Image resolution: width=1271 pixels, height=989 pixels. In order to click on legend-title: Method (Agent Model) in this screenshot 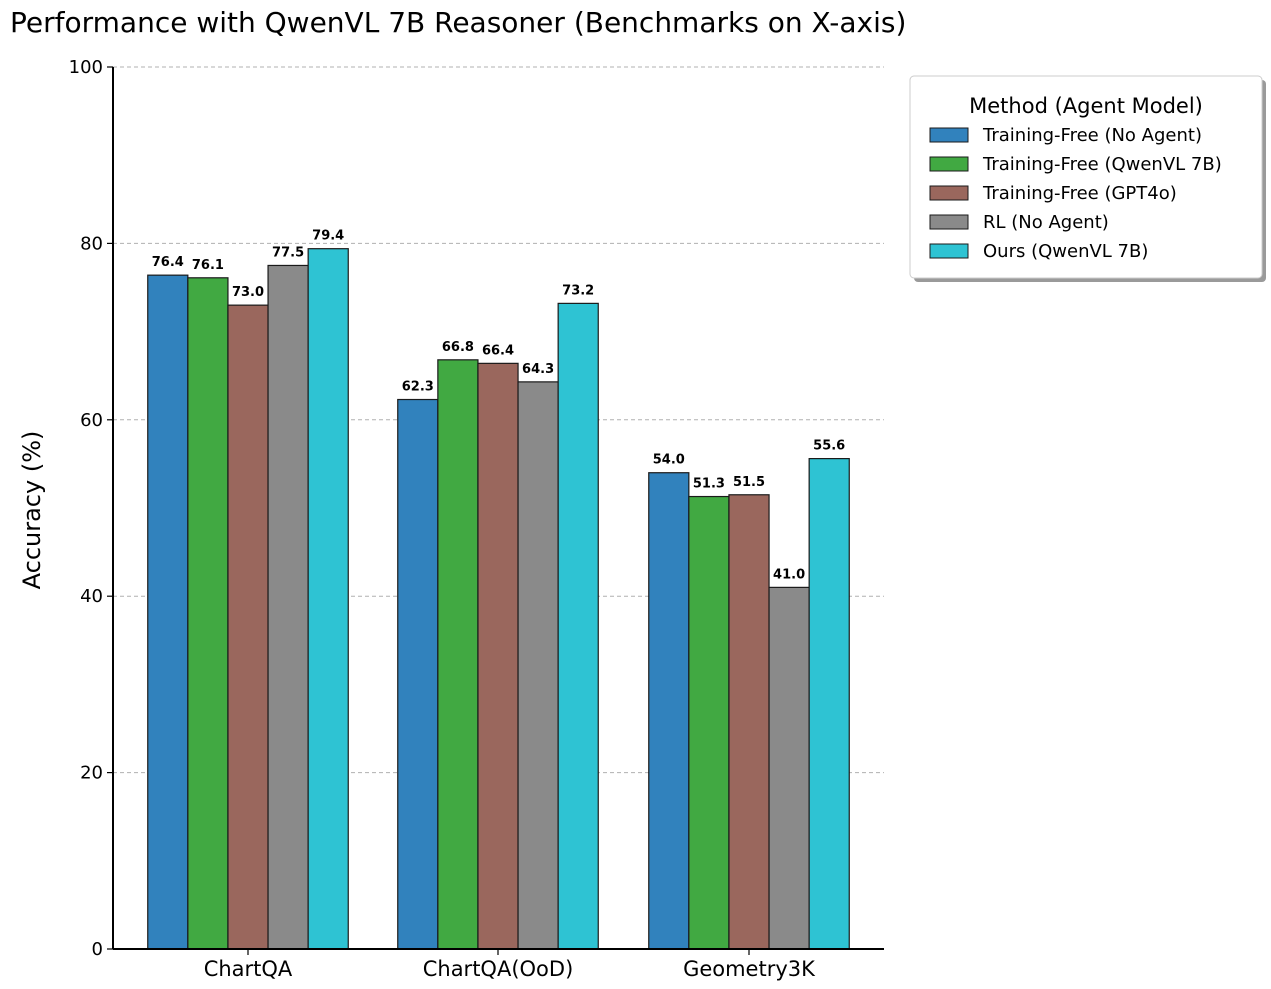, I will do `click(1086, 106)`.